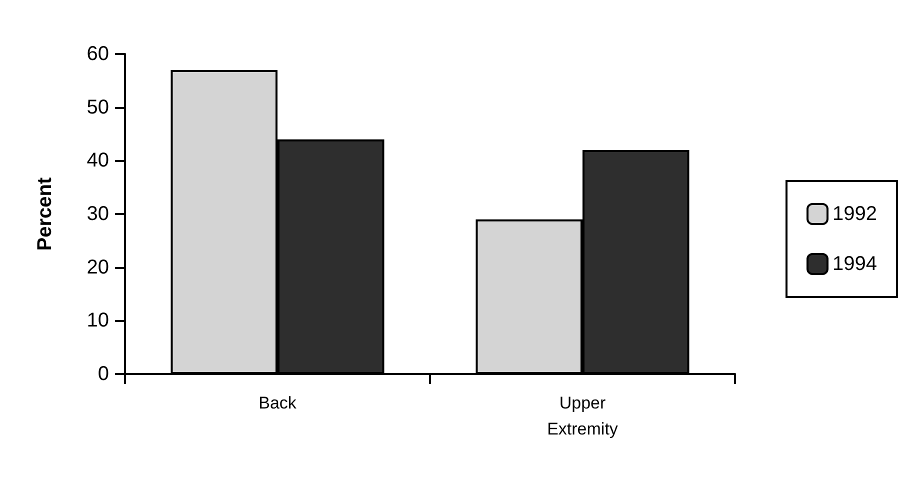 The height and width of the screenshot is (478, 913). What do you see at coordinates (855, 214) in the screenshot?
I see `legend-label: 1992` at bounding box center [855, 214].